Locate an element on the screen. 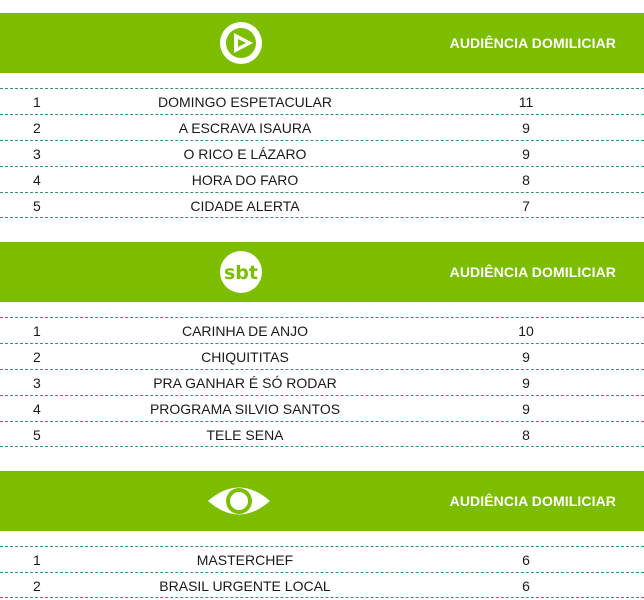  section-header: sbt AUDIÊNCIA DOMILICIAR is located at coordinates (322, 272).